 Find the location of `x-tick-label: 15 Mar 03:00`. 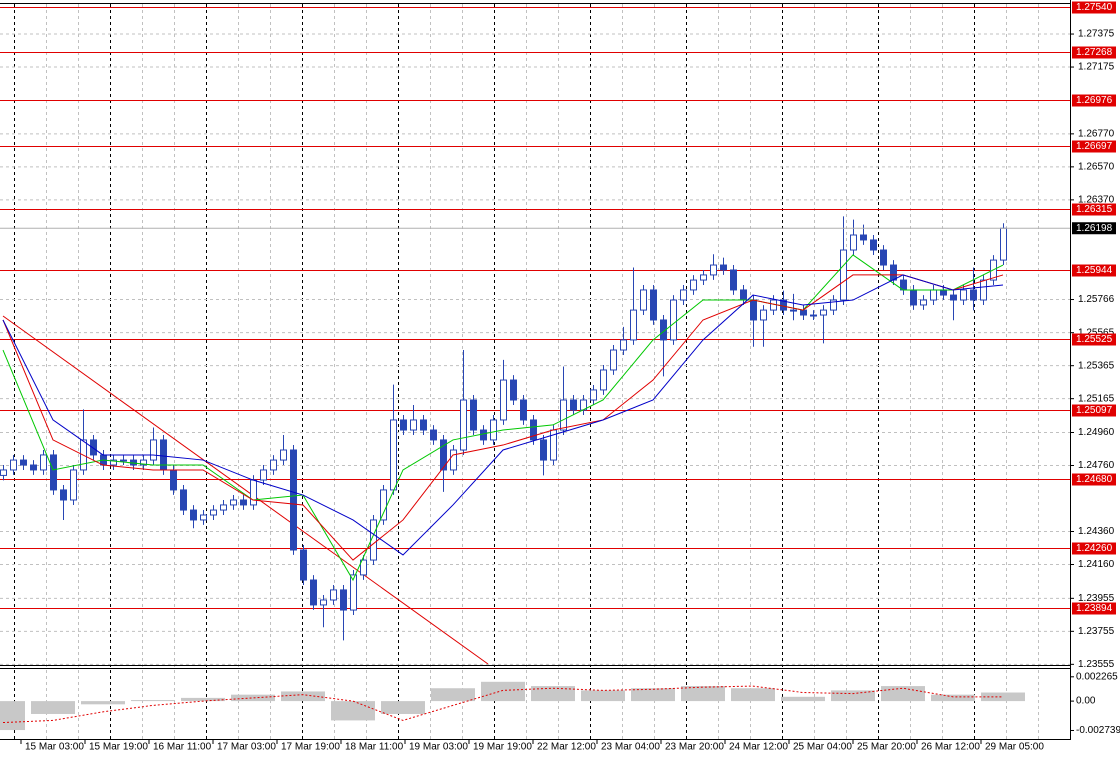

x-tick-label: 15 Mar 03:00 is located at coordinates (54, 747).